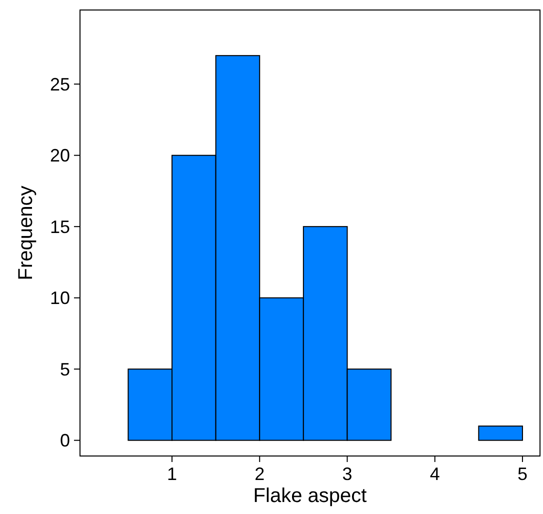 The height and width of the screenshot is (514, 543). Describe the element at coordinates (65, 369) in the screenshot. I see `y-tick-label: 5` at that location.